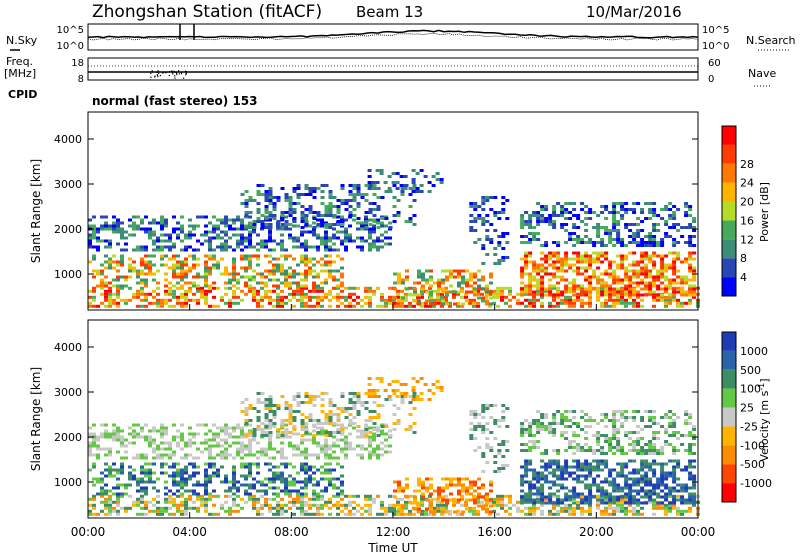  I want to click on cpid-text: normal (fast stereo) 153, so click(175, 101).